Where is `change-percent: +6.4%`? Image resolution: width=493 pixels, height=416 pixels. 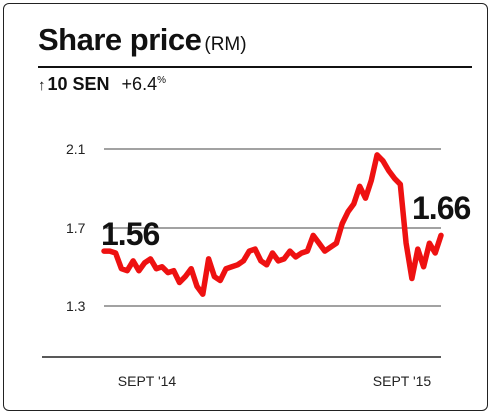
change-percent: +6.4% is located at coordinates (143, 84).